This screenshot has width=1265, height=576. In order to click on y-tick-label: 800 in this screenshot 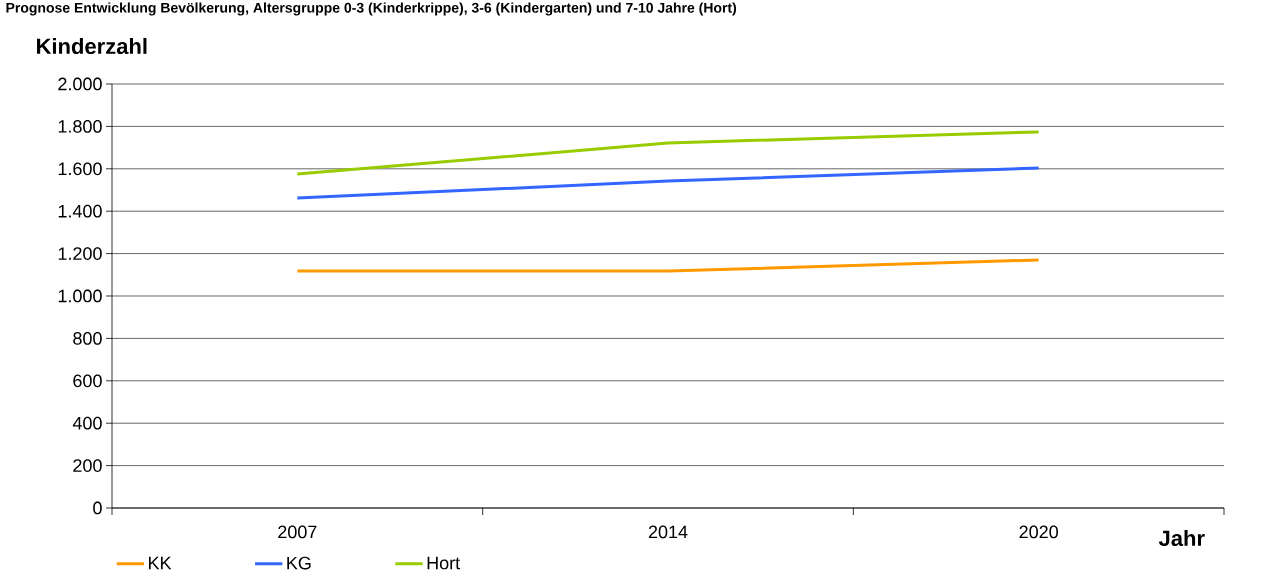, I will do `click(87, 338)`.